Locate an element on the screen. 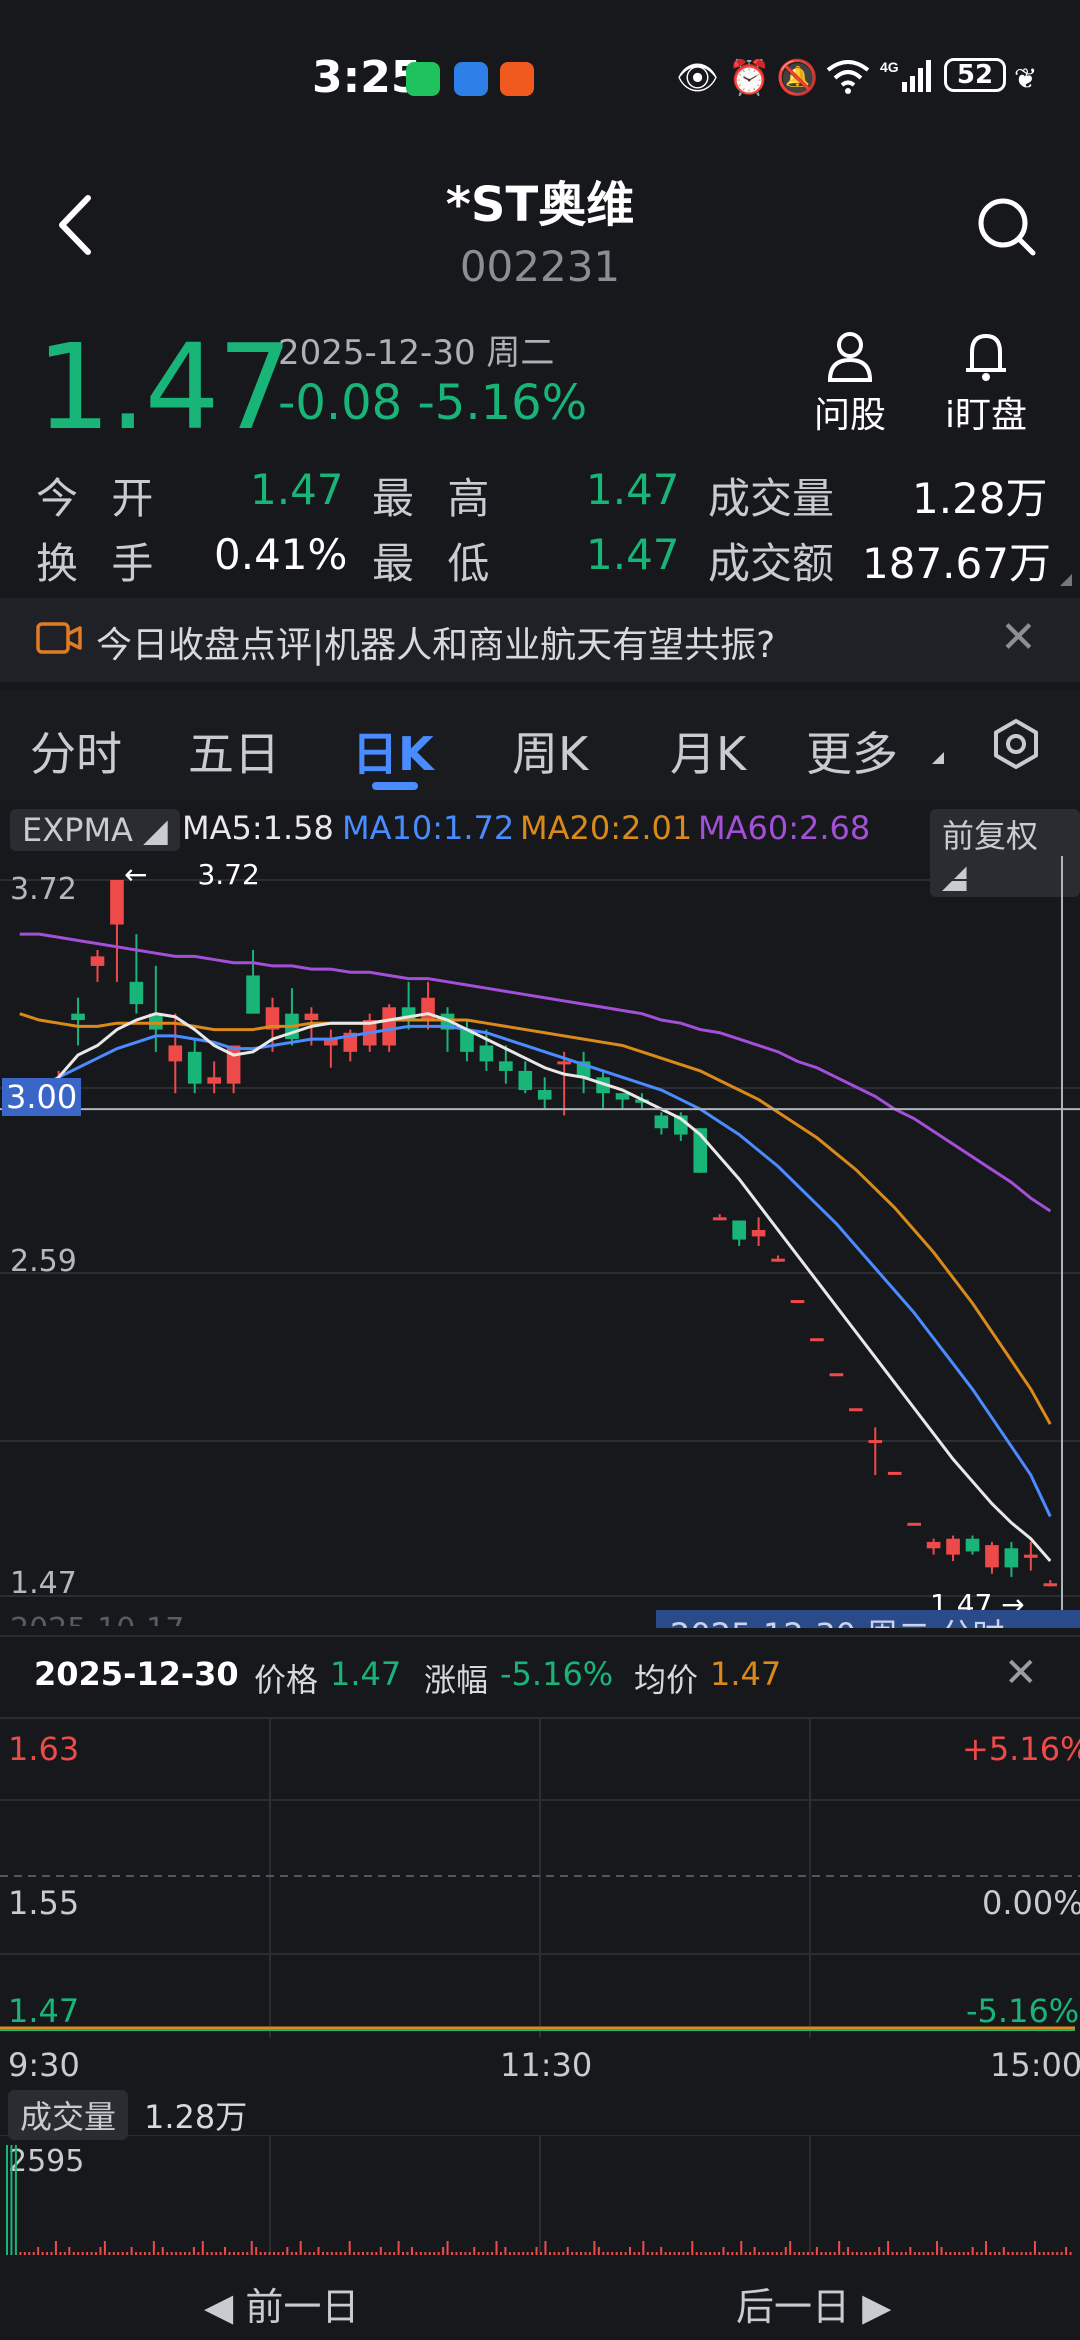 The width and height of the screenshot is (1080, 2340). y-label-mid: 2.59 is located at coordinates (43, 1261).